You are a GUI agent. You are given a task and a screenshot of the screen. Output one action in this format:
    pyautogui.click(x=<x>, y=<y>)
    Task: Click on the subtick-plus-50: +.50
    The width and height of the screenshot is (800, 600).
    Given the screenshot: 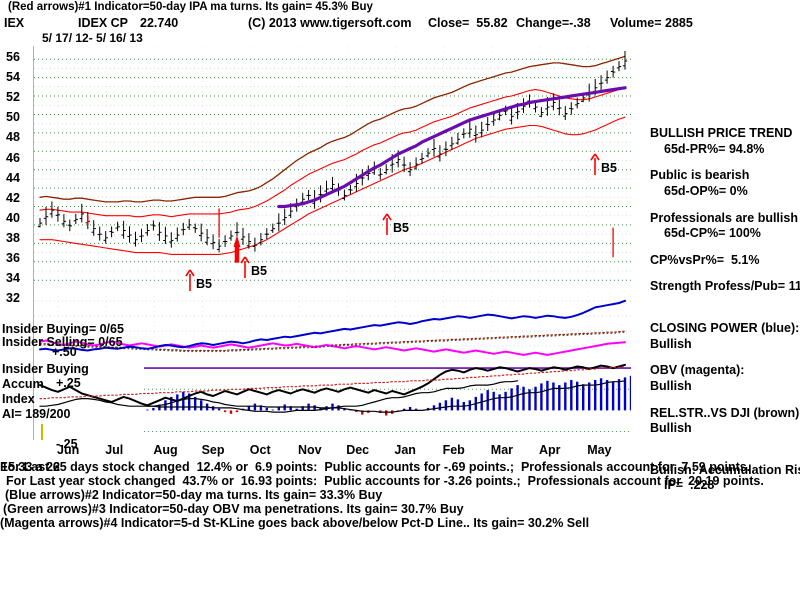 What is the action you would take?
    pyautogui.click(x=64, y=352)
    